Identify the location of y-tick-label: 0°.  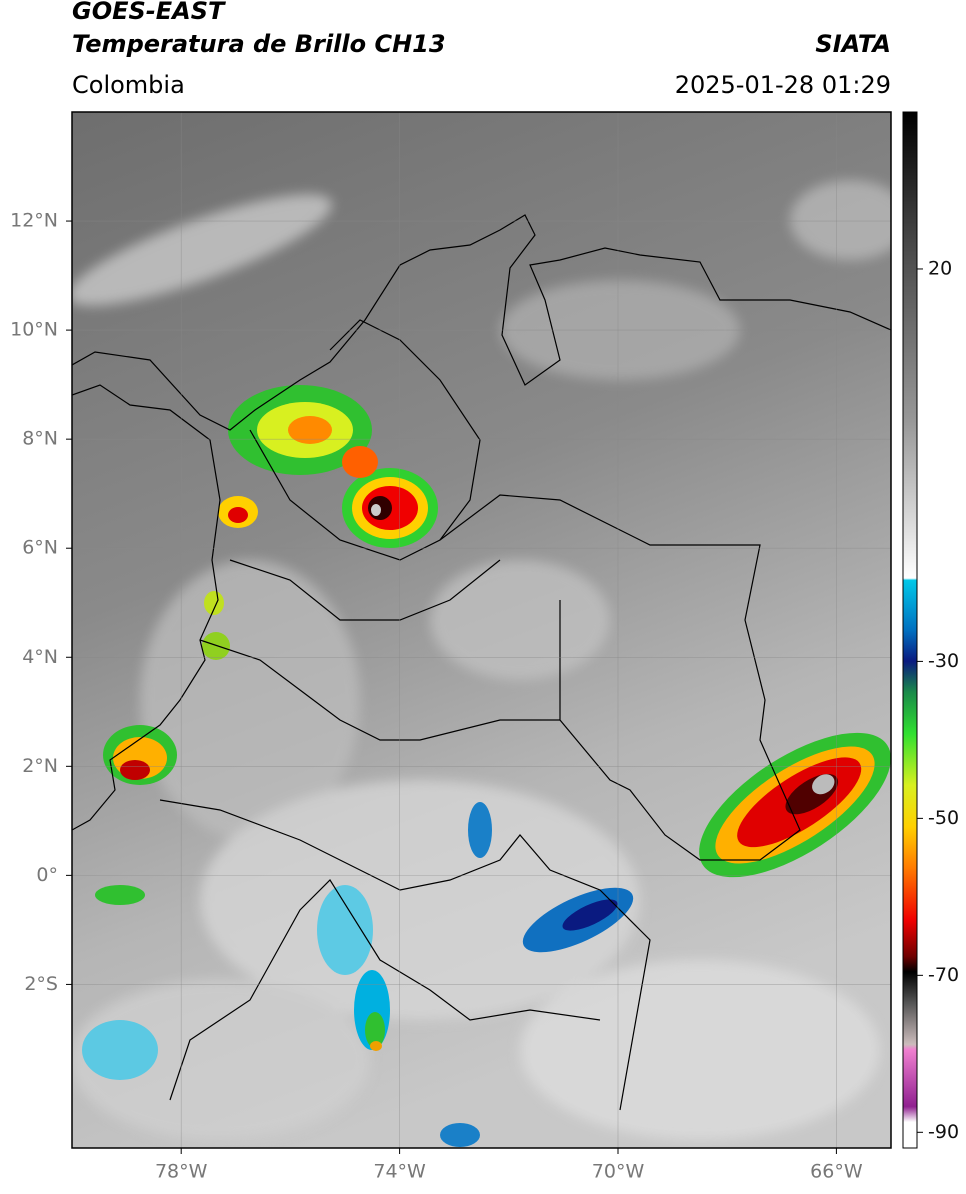
(47, 875).